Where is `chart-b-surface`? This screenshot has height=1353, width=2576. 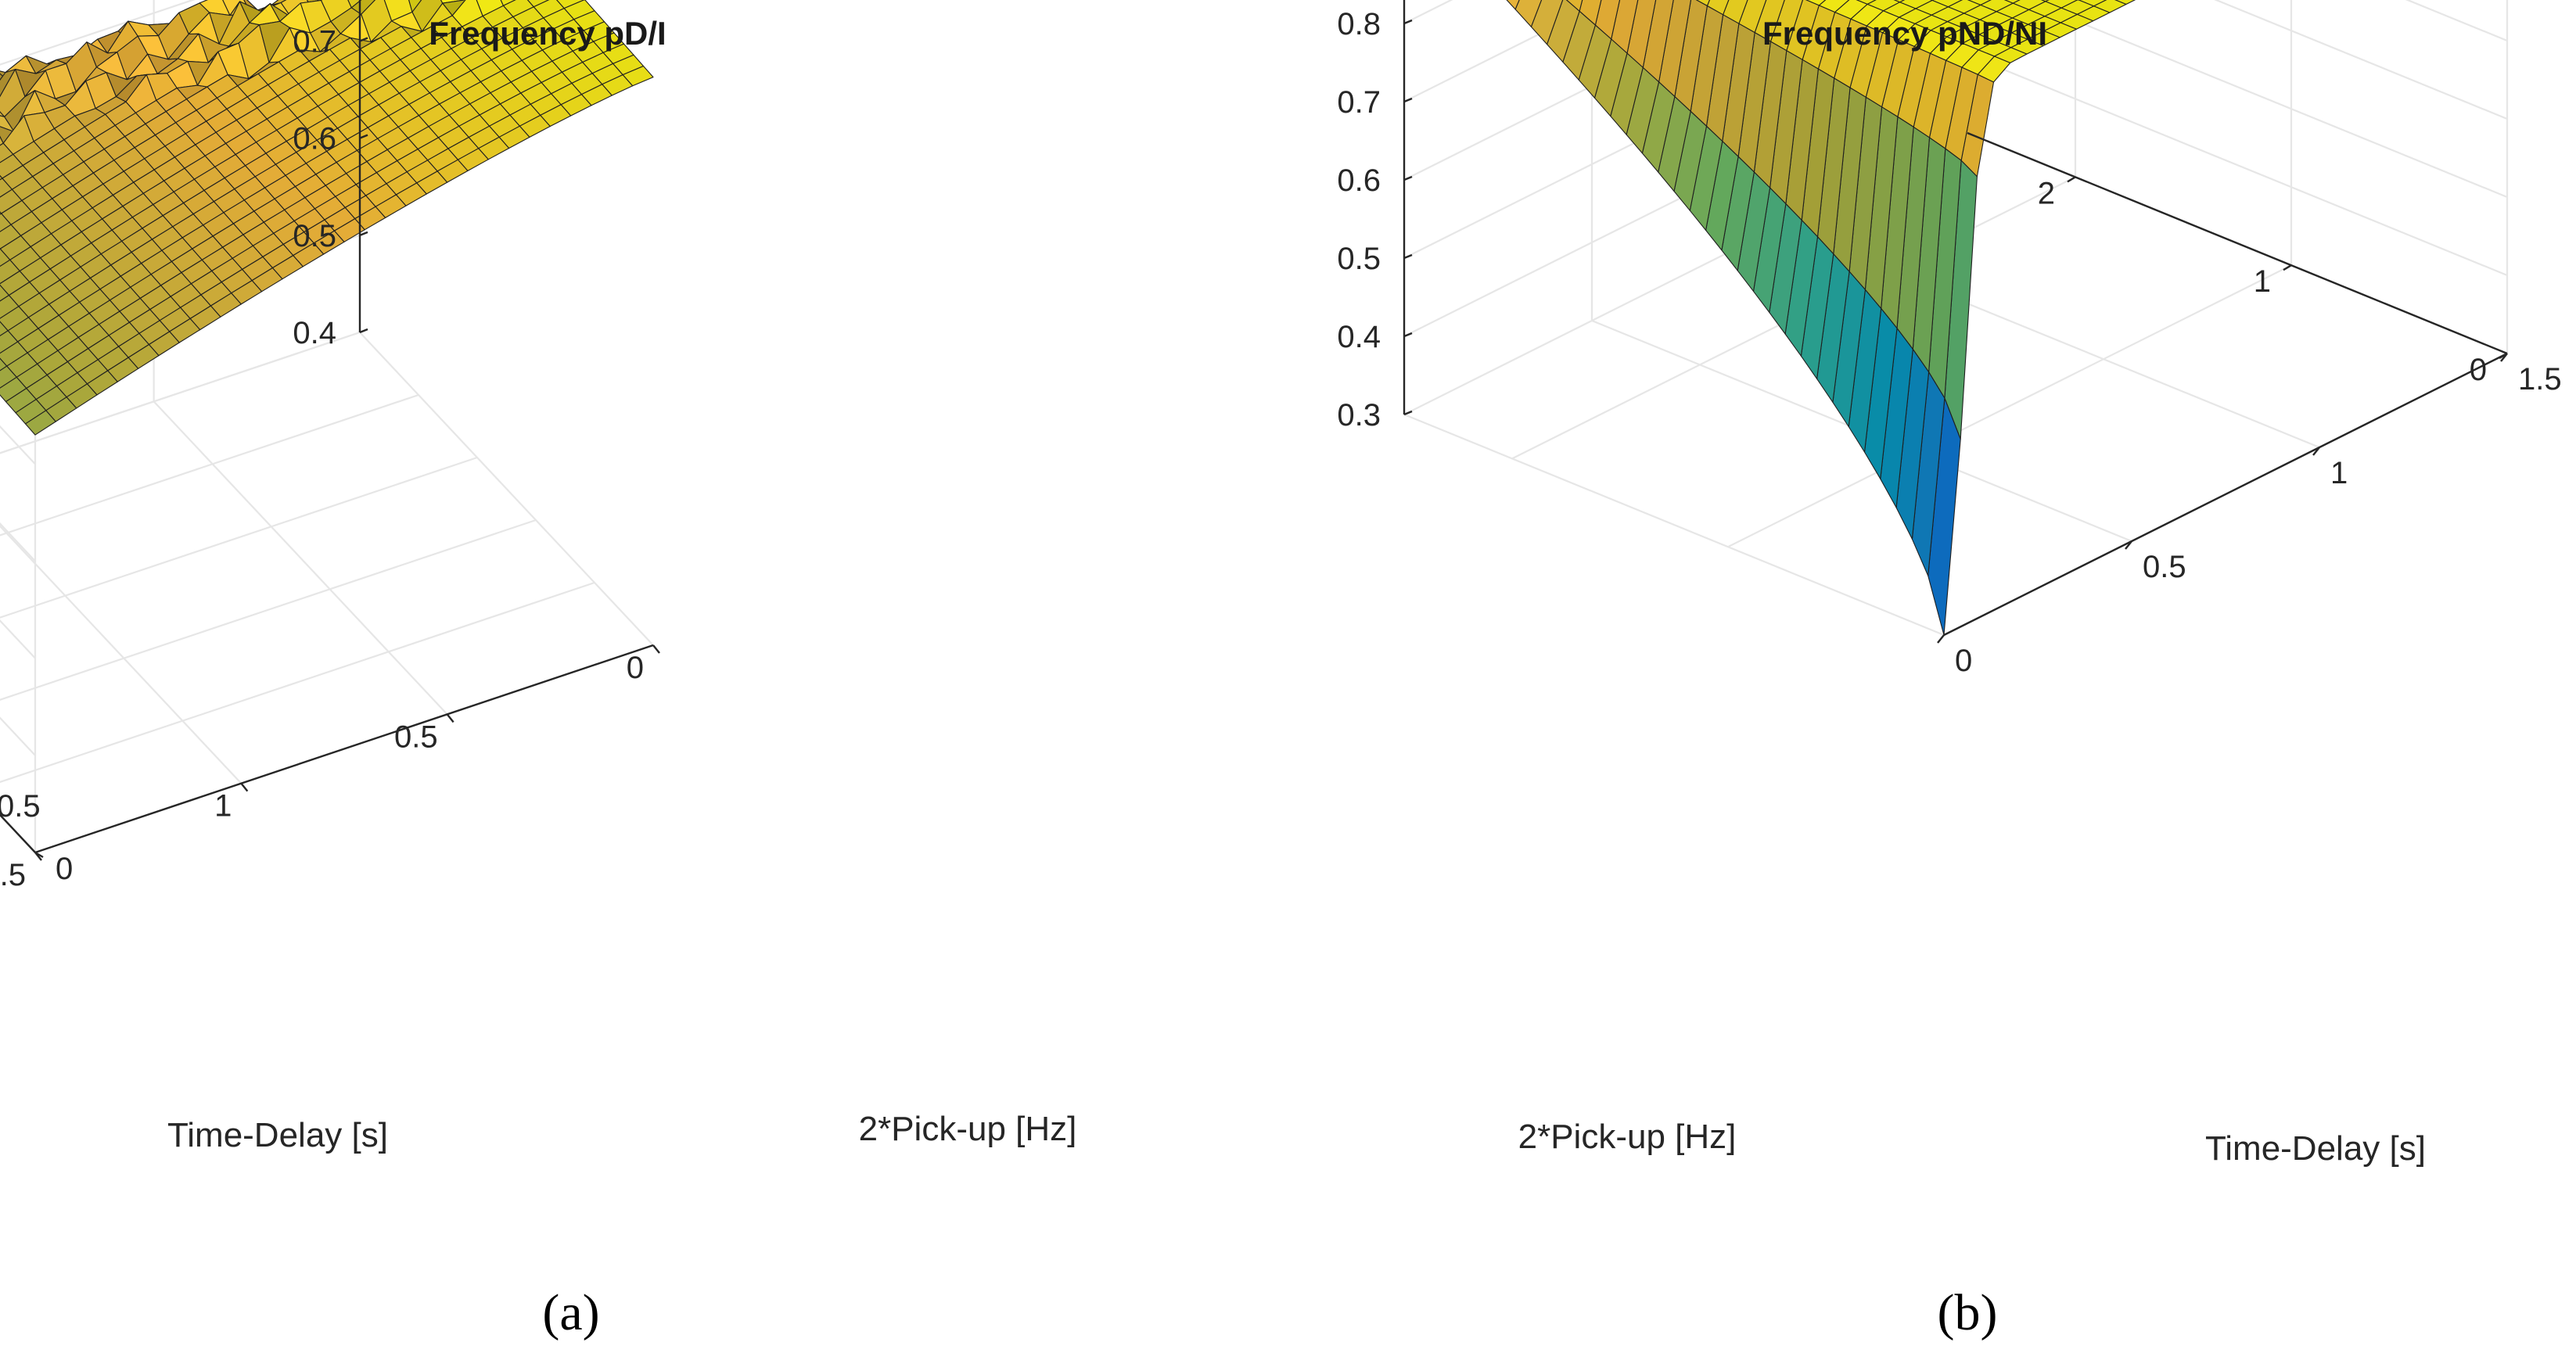
chart-b-surface is located at coordinates (1821, 318).